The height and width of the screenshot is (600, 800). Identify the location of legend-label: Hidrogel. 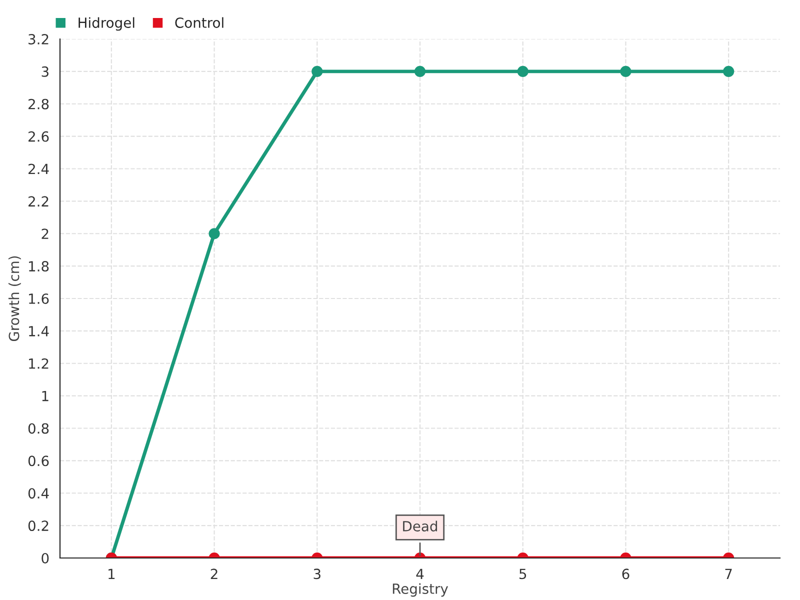
(106, 24).